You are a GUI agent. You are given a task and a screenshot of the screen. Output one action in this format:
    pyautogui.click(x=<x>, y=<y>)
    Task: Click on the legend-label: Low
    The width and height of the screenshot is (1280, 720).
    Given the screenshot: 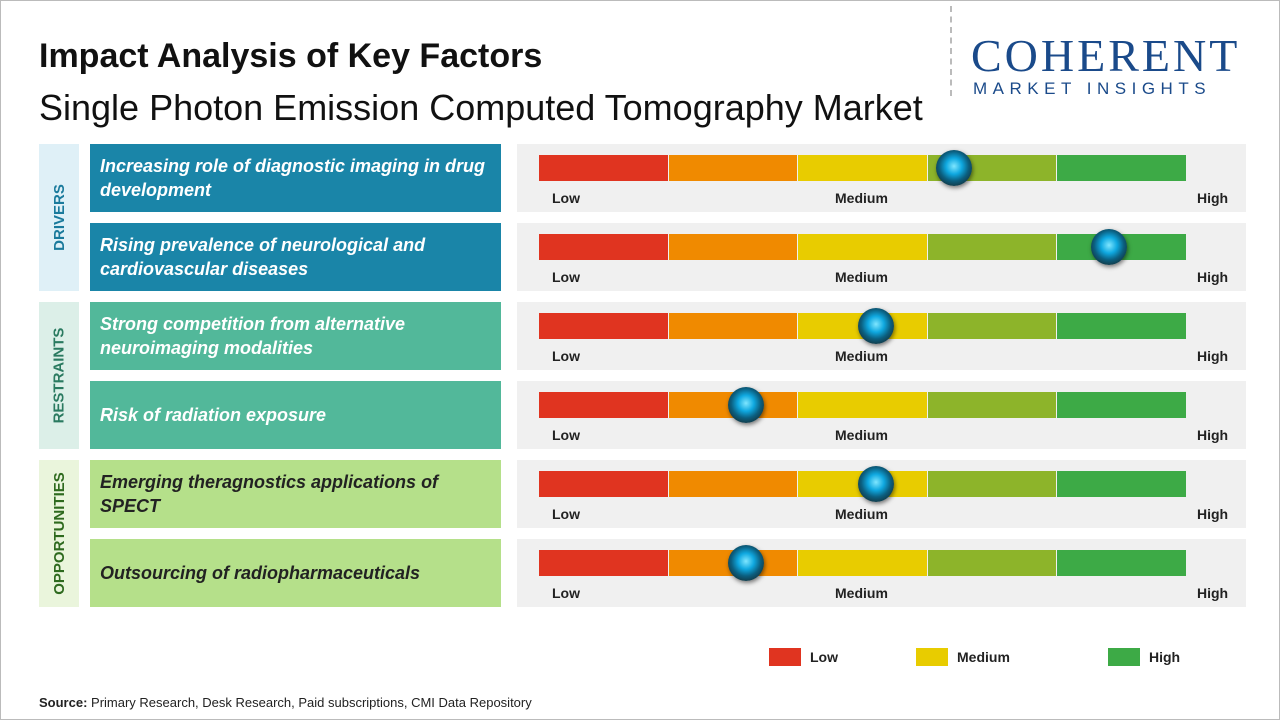 What is the action you would take?
    pyautogui.click(x=824, y=657)
    